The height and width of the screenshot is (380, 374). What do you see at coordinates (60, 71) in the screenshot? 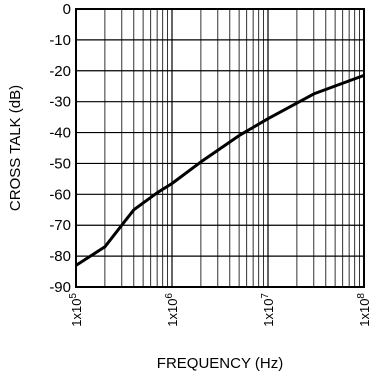
I see `y-tick-label: -20` at bounding box center [60, 71].